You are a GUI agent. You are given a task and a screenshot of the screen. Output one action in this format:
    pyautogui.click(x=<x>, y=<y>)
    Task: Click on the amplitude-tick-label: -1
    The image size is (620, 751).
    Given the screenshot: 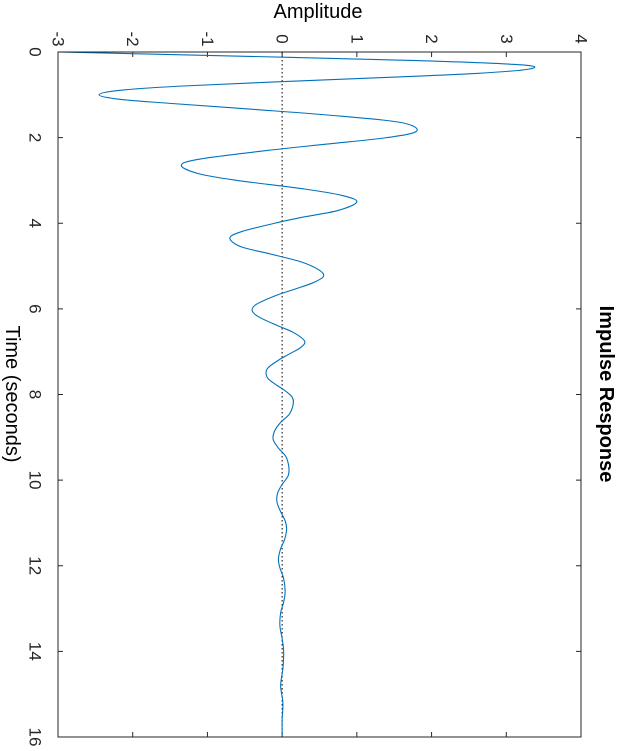 What is the action you would take?
    pyautogui.click(x=207, y=38)
    